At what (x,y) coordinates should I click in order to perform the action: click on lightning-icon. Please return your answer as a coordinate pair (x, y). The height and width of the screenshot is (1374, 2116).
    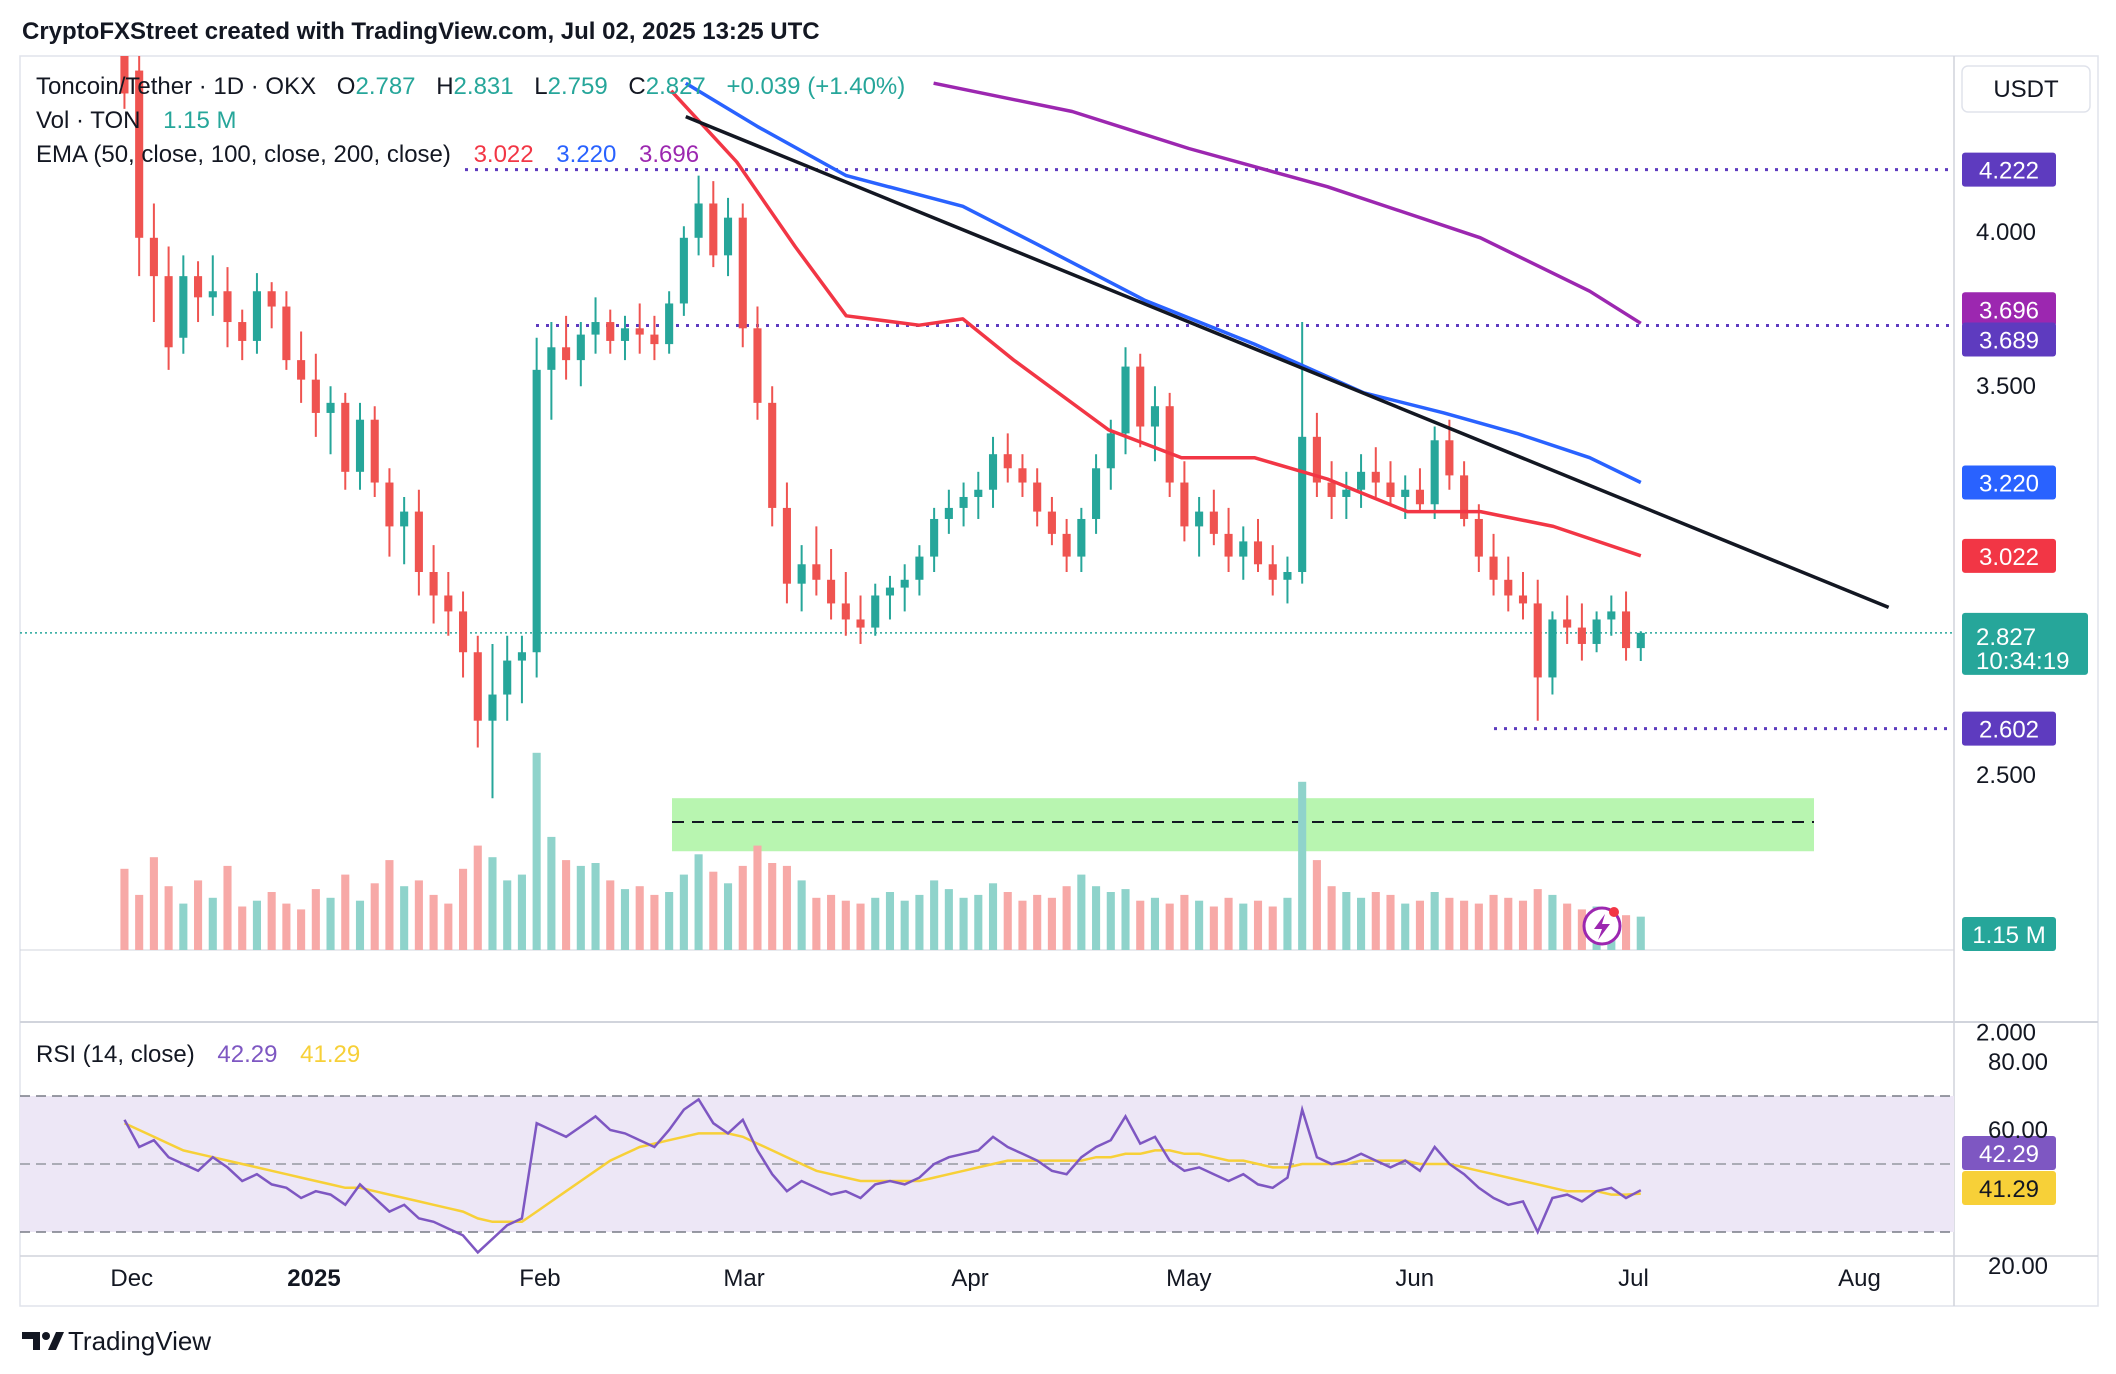
    Looking at the image, I should click on (1602, 926).